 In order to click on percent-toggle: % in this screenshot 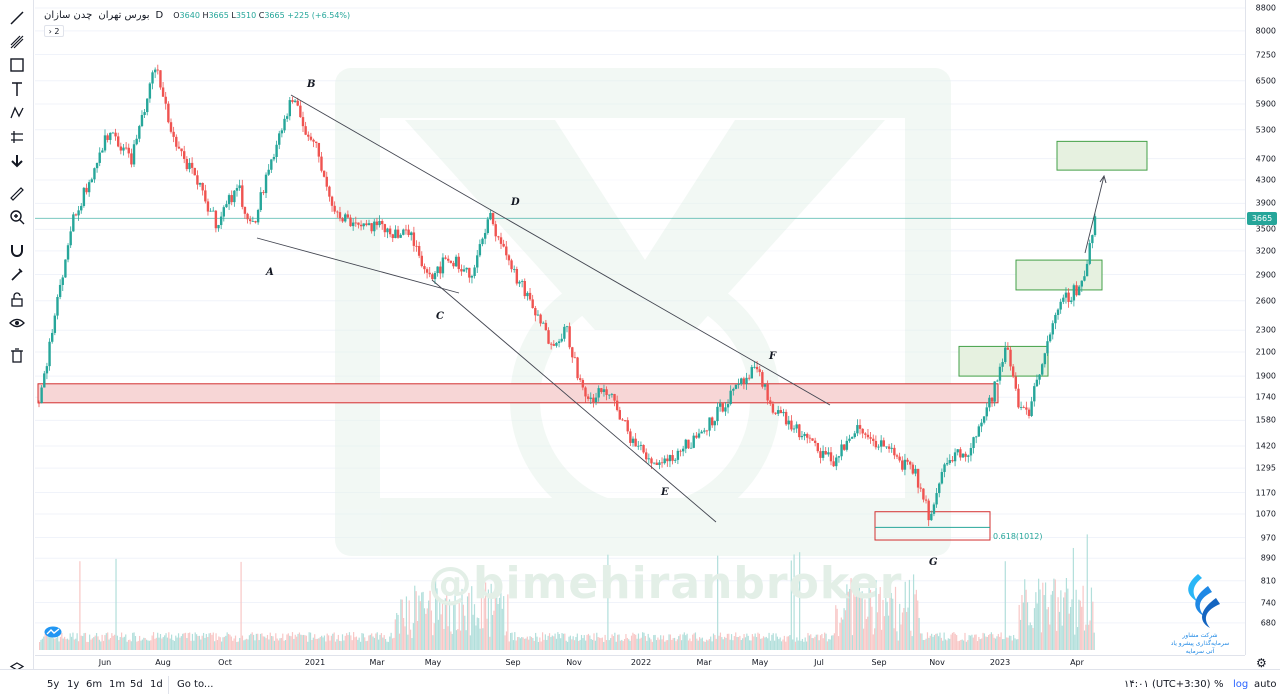, I will do `click(1219, 684)`.